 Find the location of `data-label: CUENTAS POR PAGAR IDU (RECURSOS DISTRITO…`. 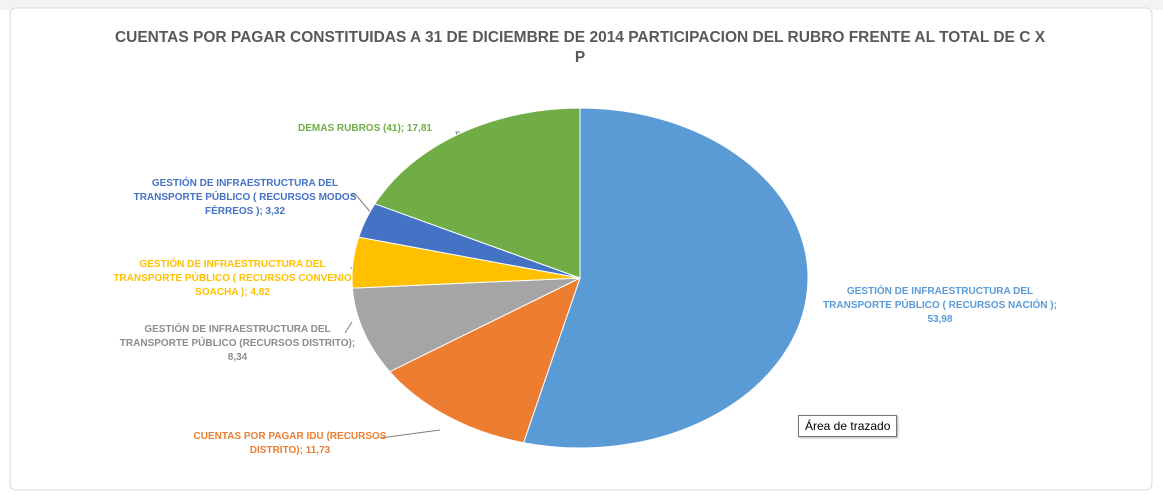

data-label: CUENTAS POR PAGAR IDU (RECURSOS DISTRITO… is located at coordinates (290, 443).